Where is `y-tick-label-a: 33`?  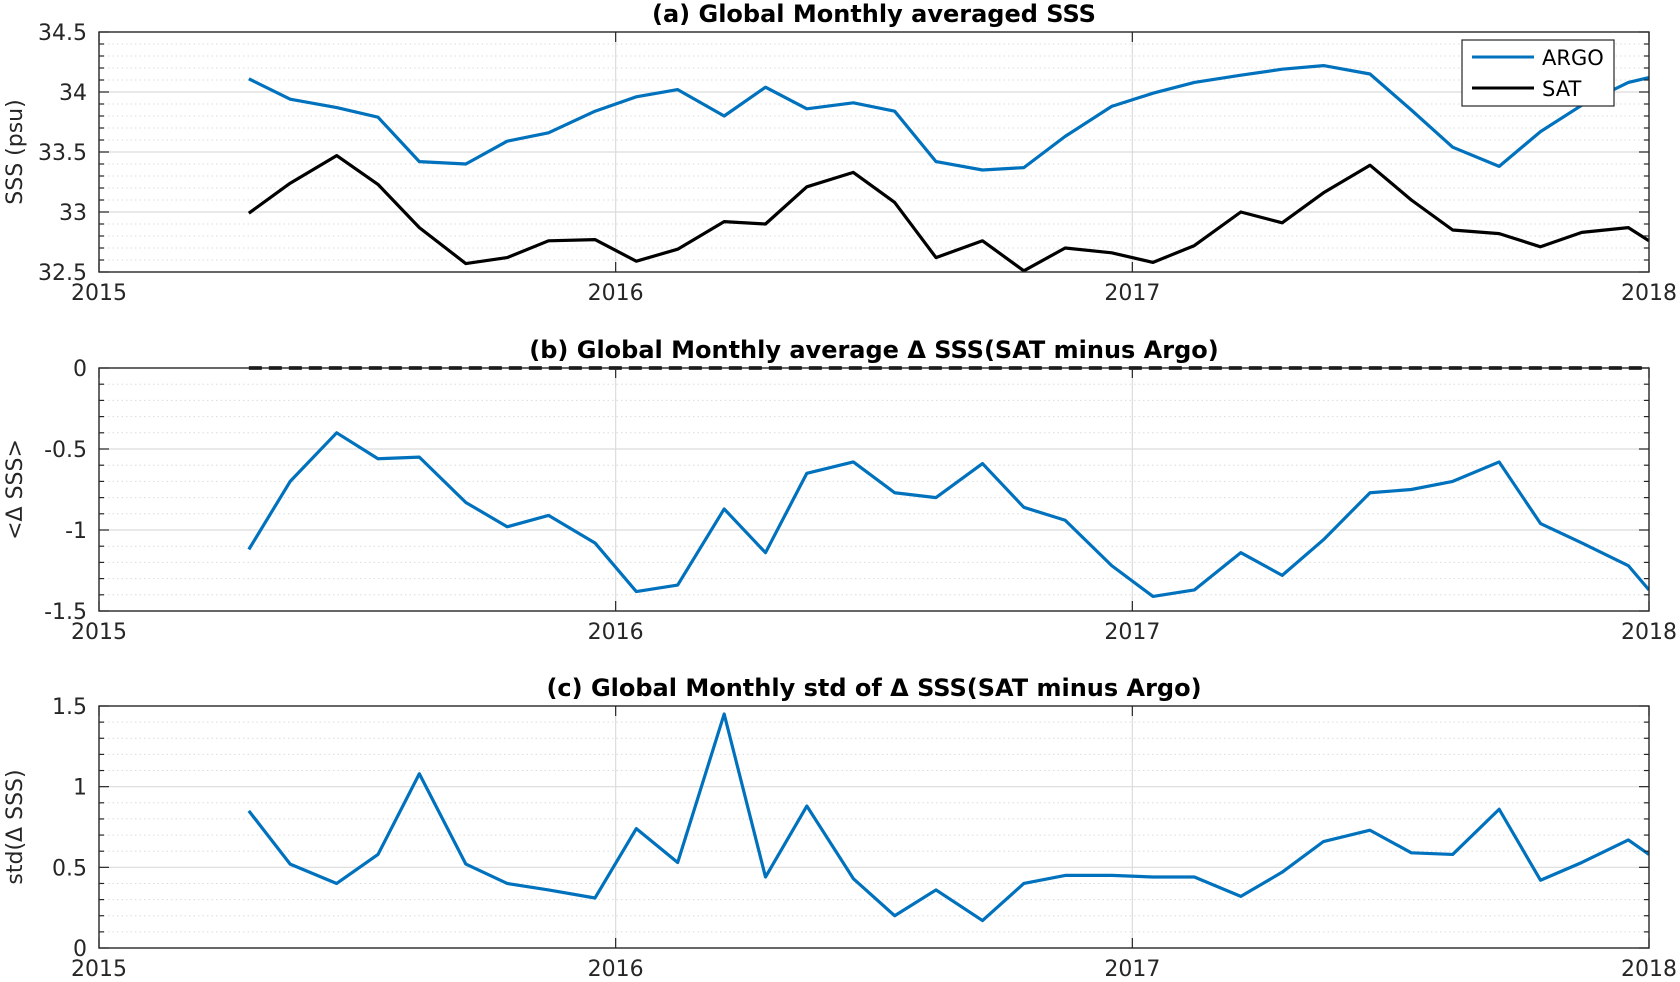
y-tick-label-a: 33 is located at coordinates (73, 213).